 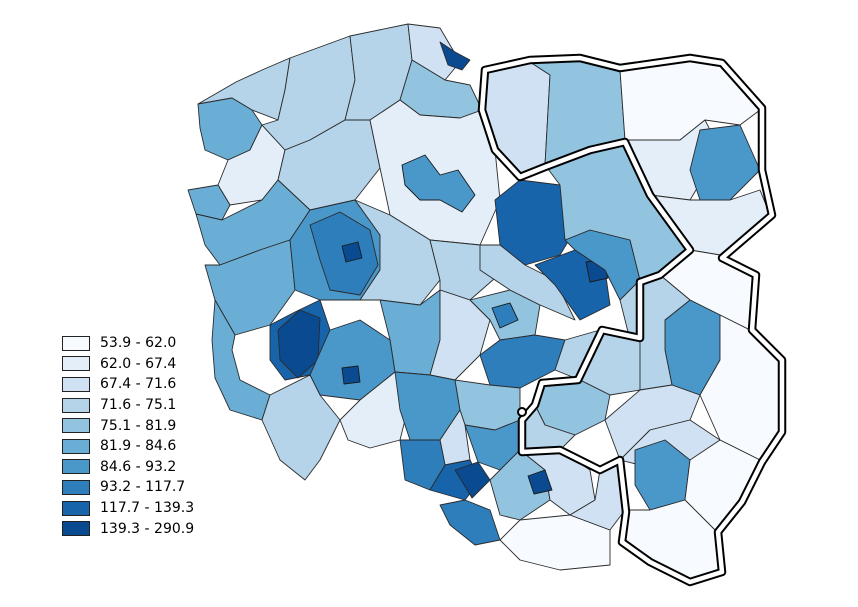 I want to click on legend-label: 53.9 - 62.0, so click(x=138, y=343).